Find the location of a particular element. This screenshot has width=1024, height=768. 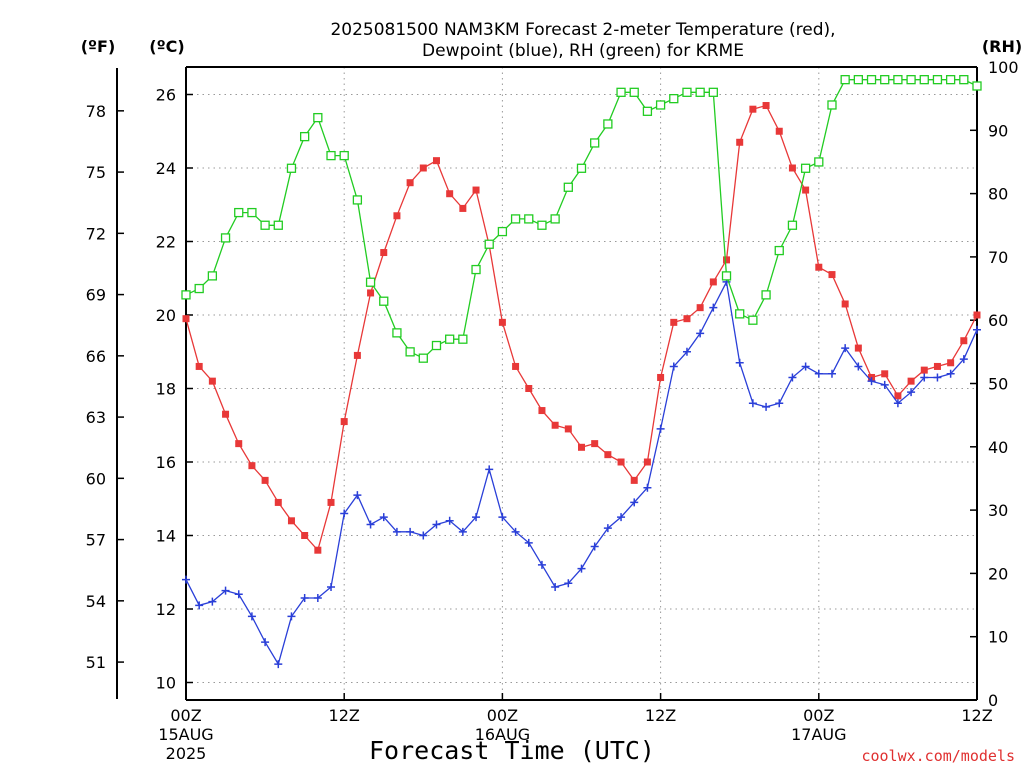

fahrenheit-tick-label: 63 is located at coordinates (96, 417).